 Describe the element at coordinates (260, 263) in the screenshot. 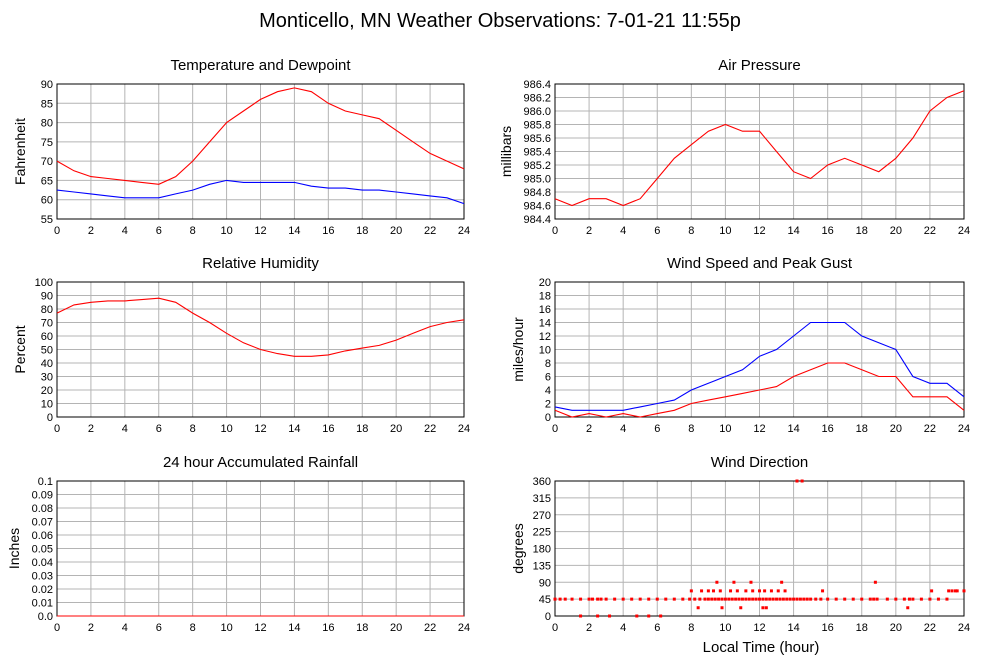

I see `chart-title: Relative Humidity` at that location.